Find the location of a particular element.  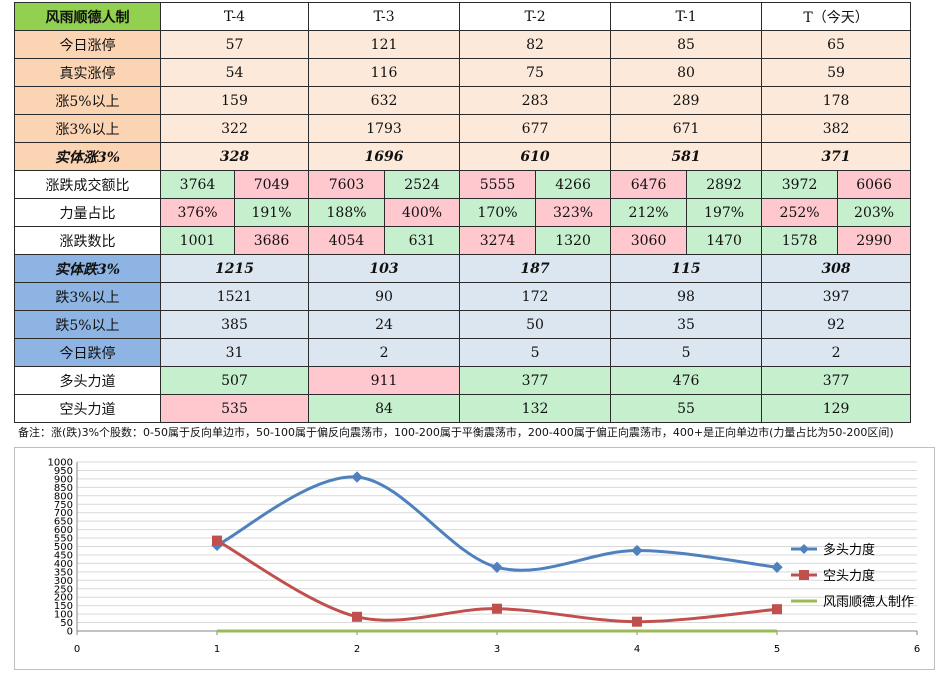

table-cell: 35 is located at coordinates (686, 324).